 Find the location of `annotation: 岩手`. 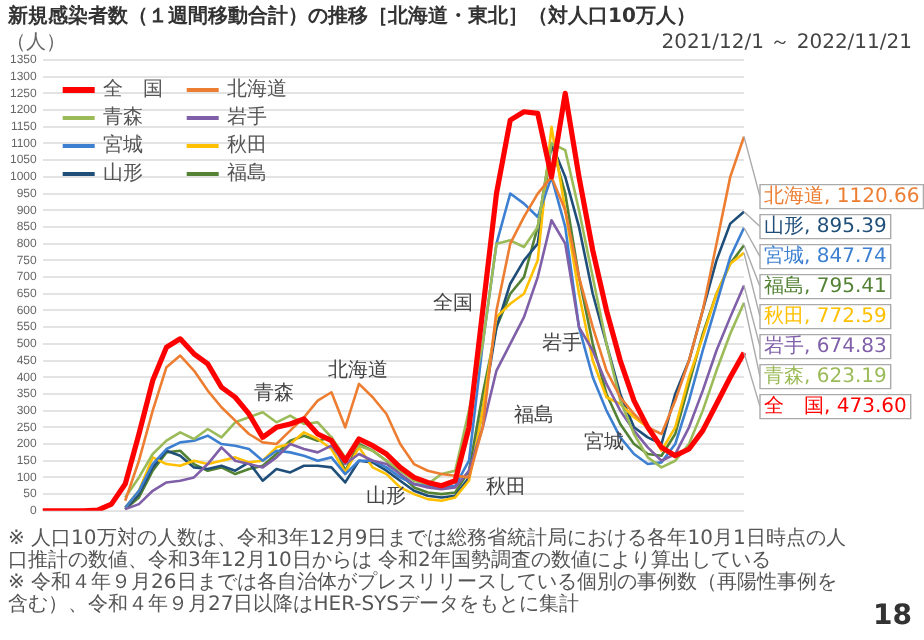

annotation: 岩手 is located at coordinates (561, 343).